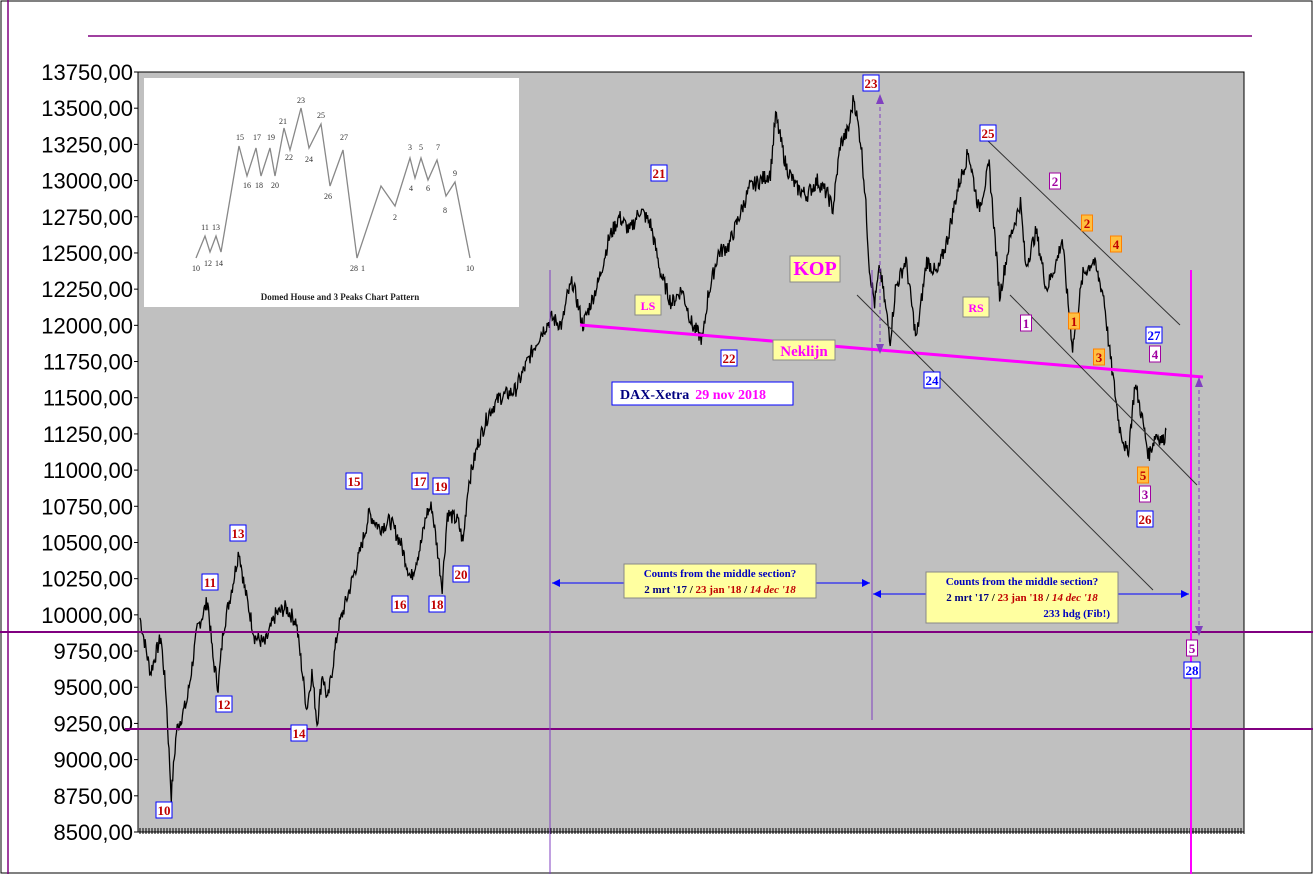 The image size is (1313, 879). Describe the element at coordinates (333, 183) in the screenshot. I see `inset-pattern-line` at that location.